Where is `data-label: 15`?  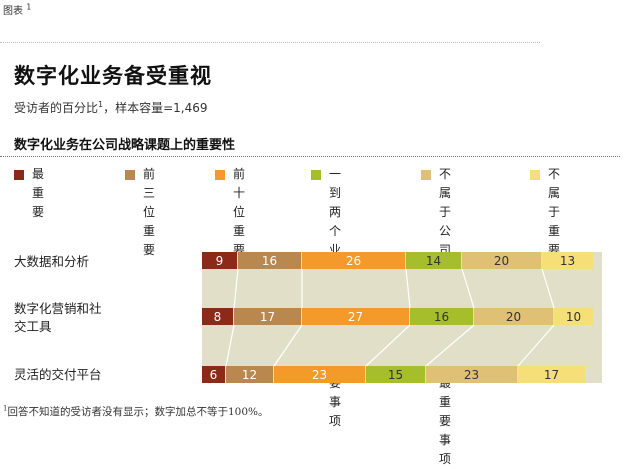
data-label: 15 is located at coordinates (395, 375).